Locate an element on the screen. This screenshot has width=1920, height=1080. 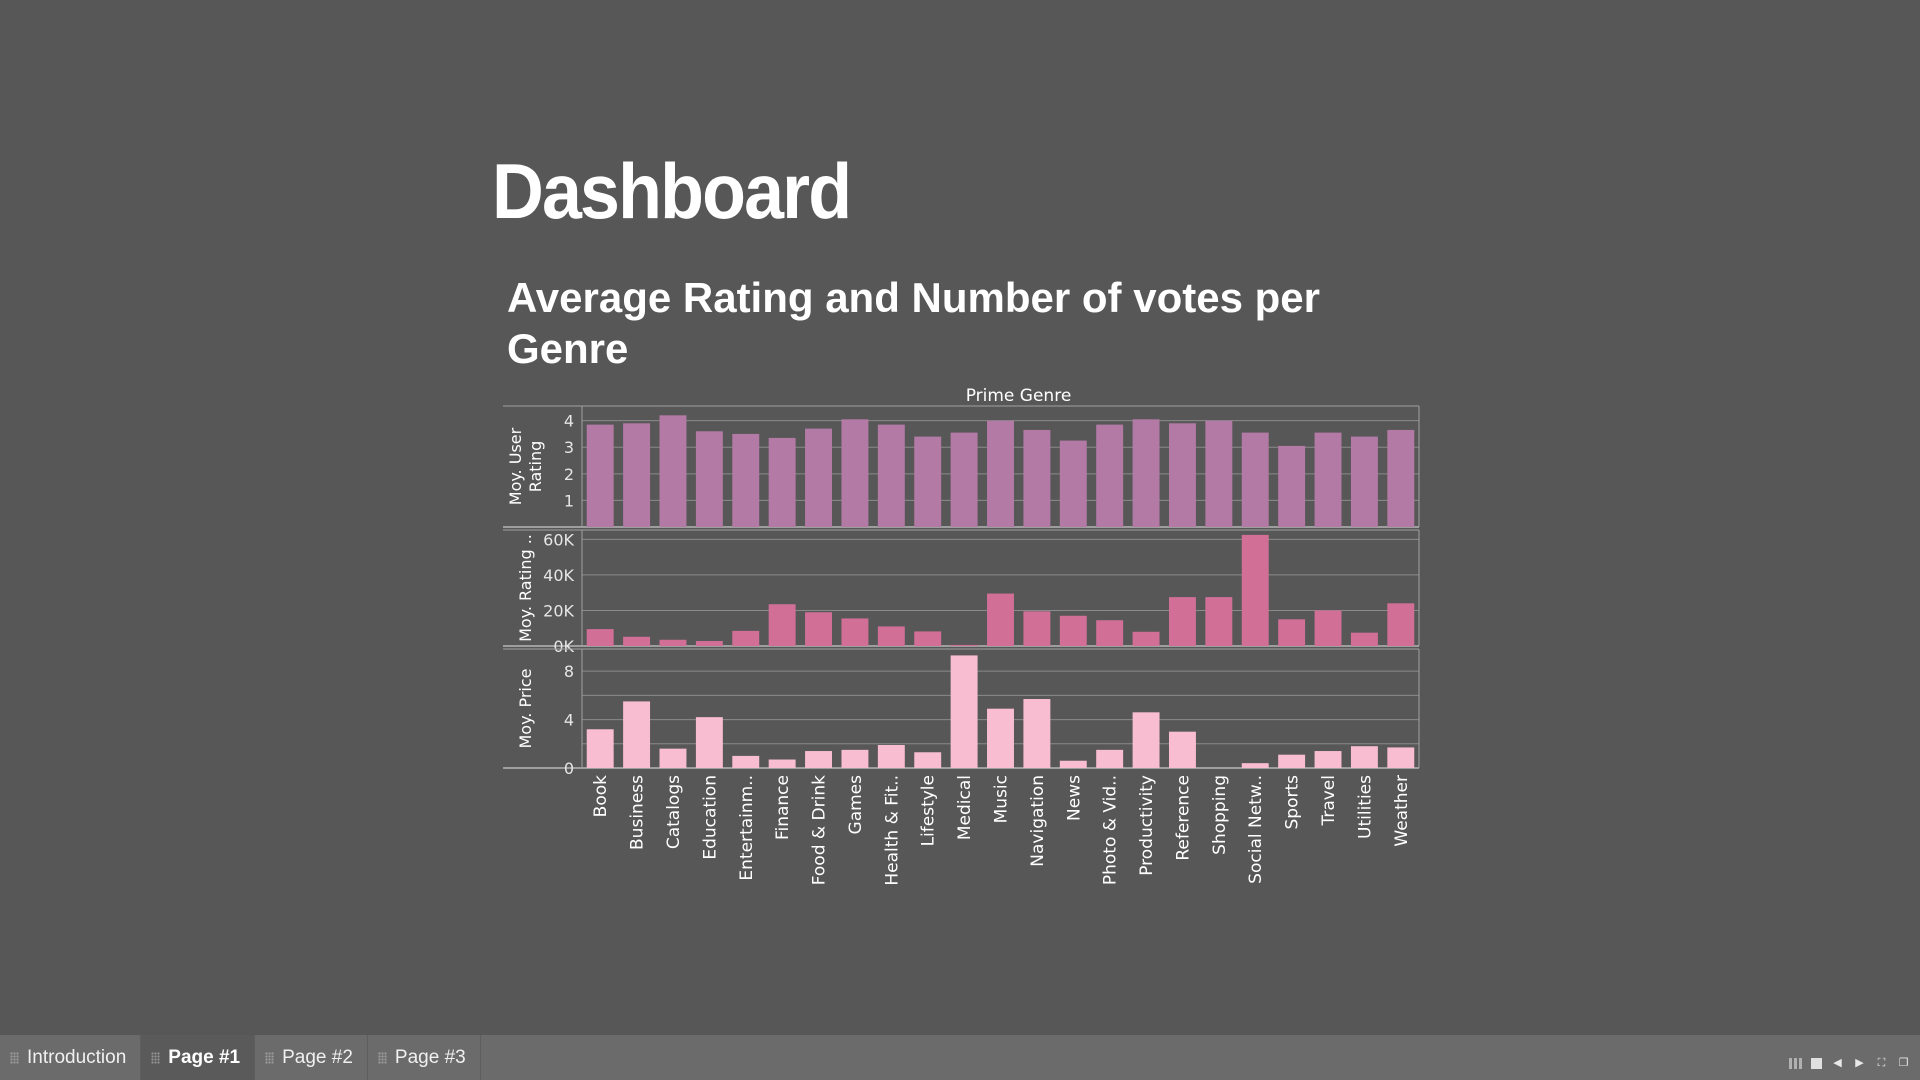
x-category-label: Utilities is located at coordinates (1365, 807).